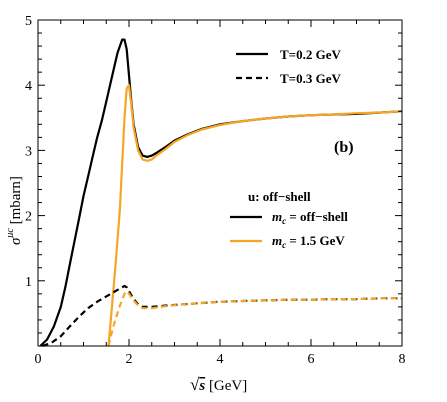 This screenshot has width=447, height=402. I want to click on x-tick-label: 6, so click(311, 359).